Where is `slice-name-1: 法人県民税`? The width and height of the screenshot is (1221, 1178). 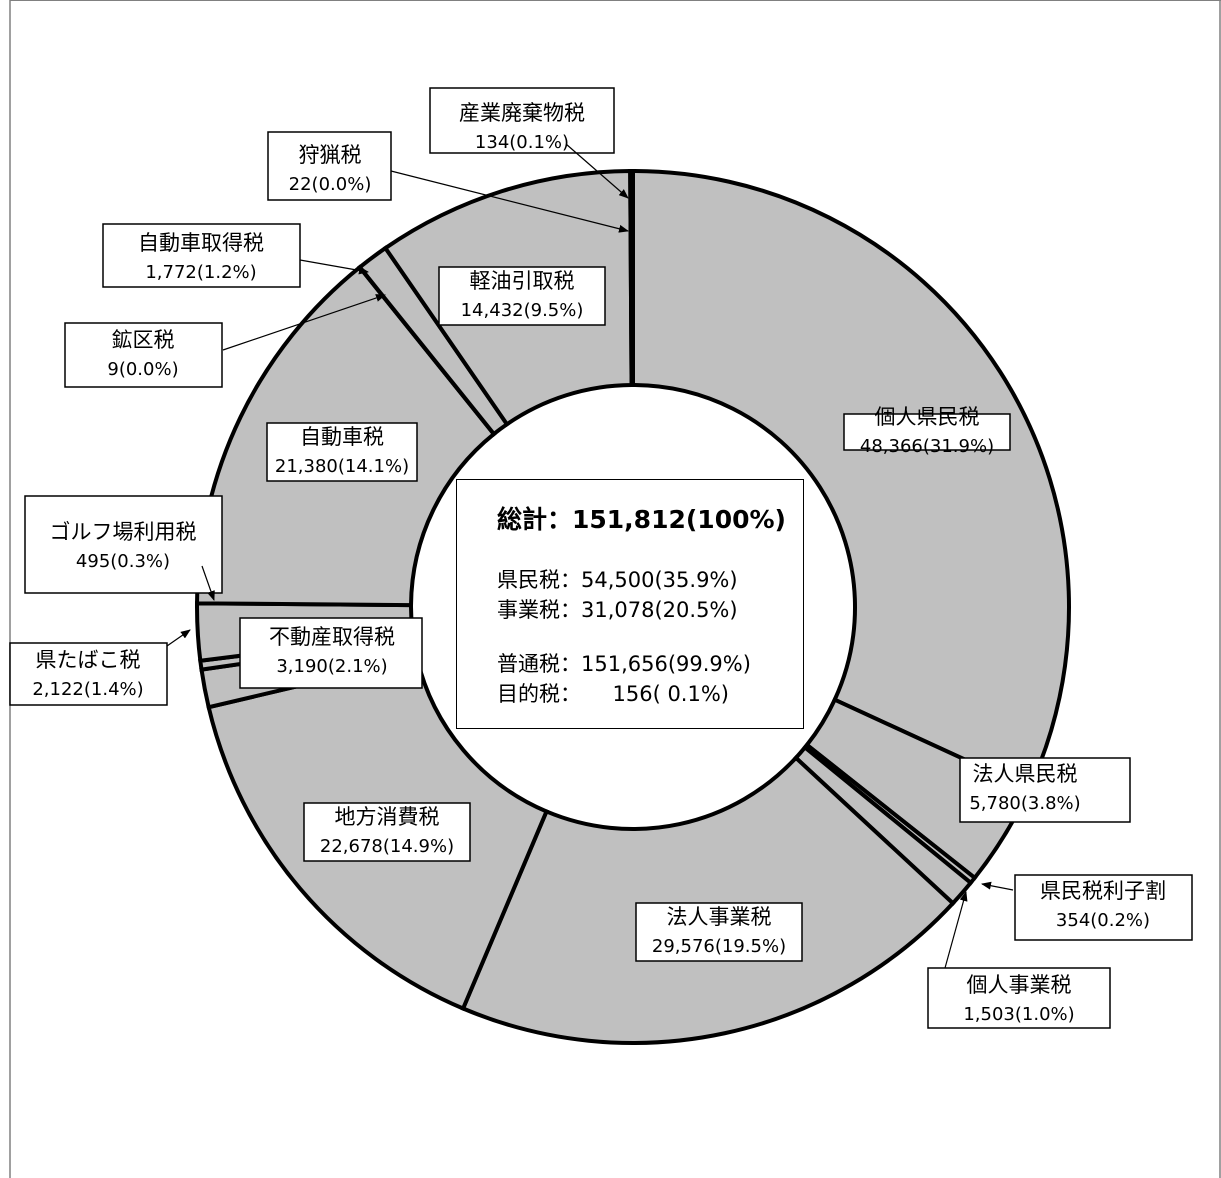 slice-name-1: 法人県民税 is located at coordinates (1025, 774).